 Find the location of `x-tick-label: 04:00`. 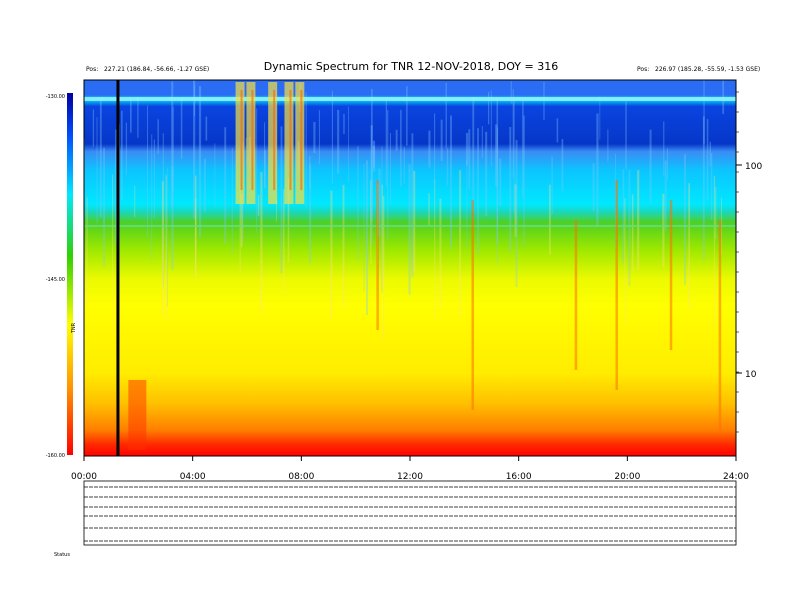

x-tick-label: 04:00 is located at coordinates (193, 477).